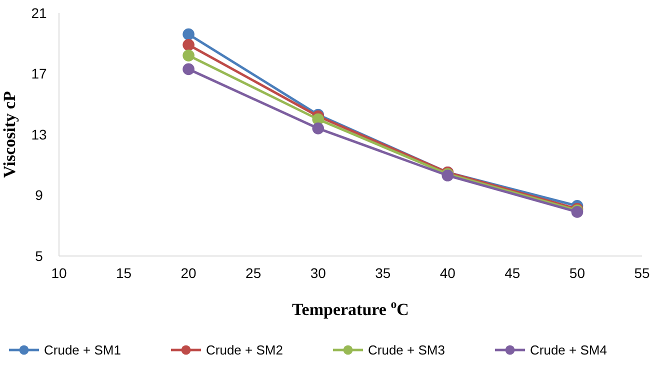 Image resolution: width=654 pixels, height=369 pixels. Describe the element at coordinates (448, 273) in the screenshot. I see `x-tick-label: 40` at that location.